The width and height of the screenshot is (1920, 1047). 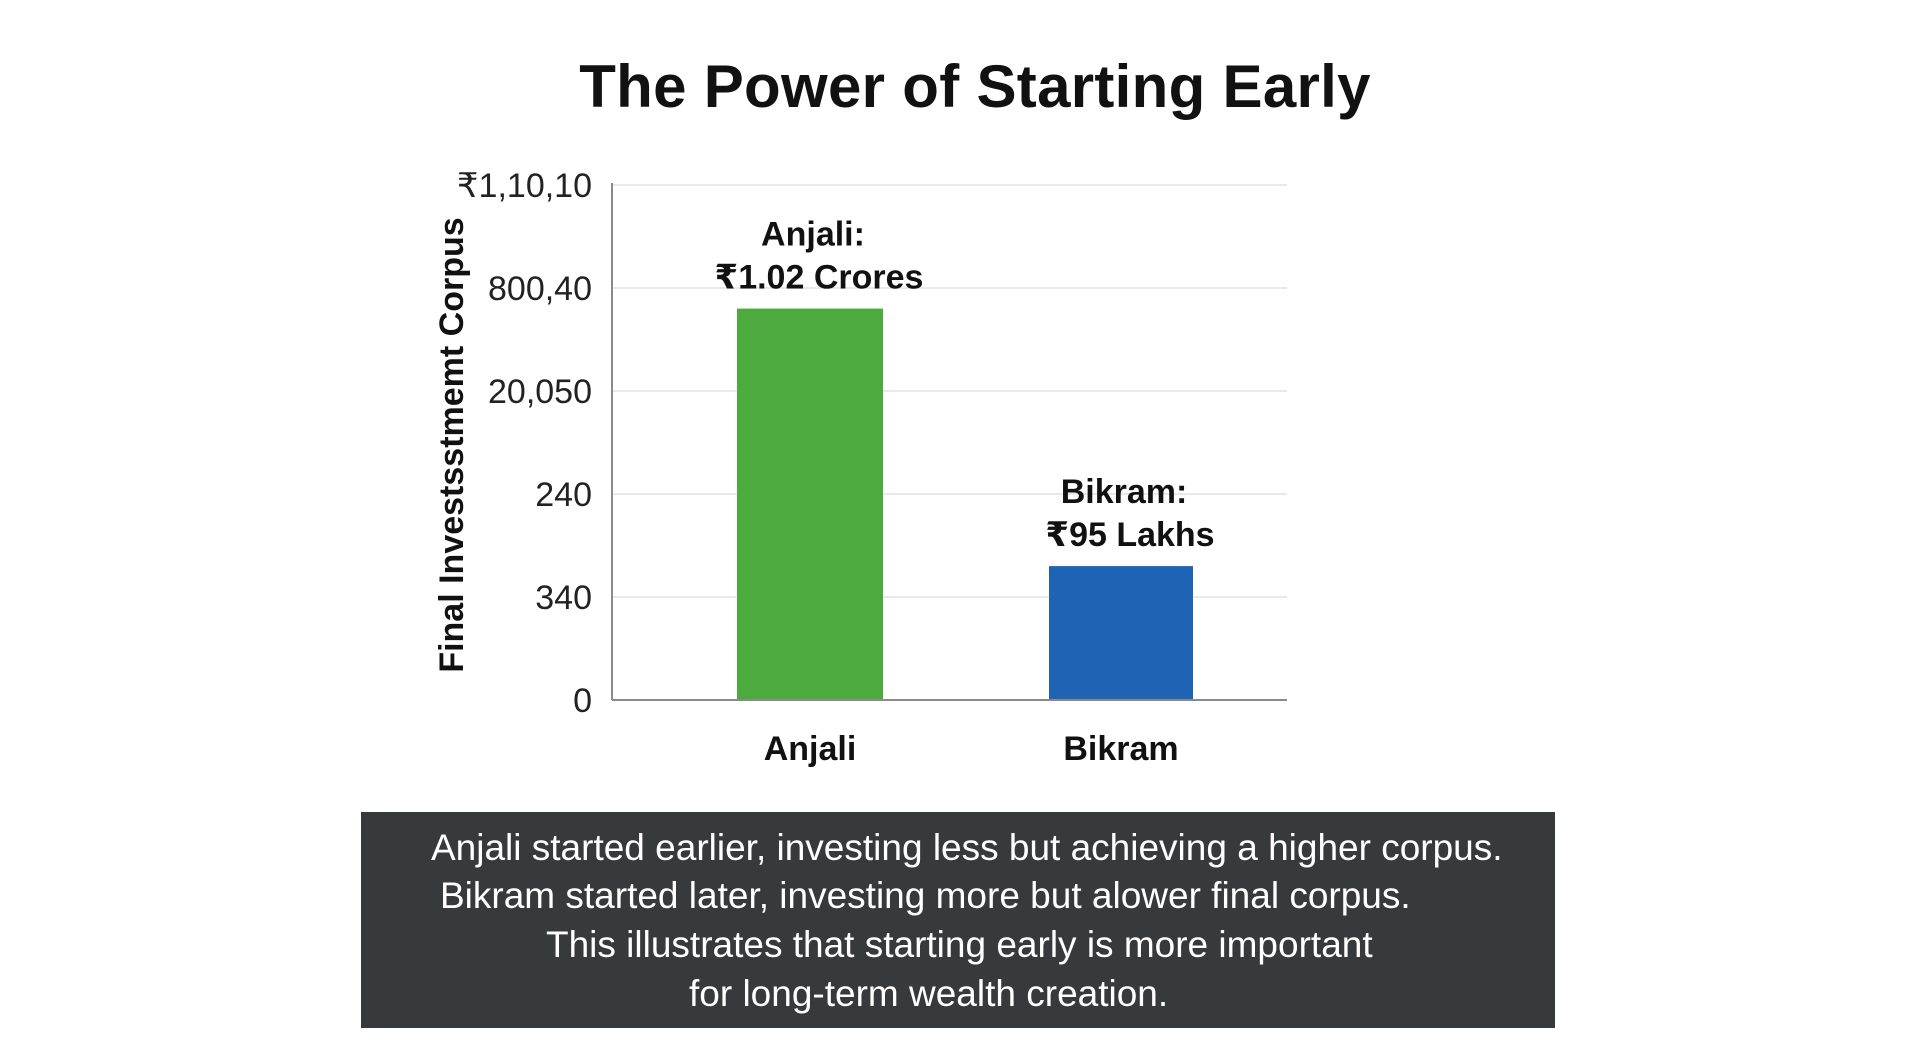 What do you see at coordinates (819, 278) in the screenshot?
I see `data-label-anjali-value: ₹1.02 Crores` at bounding box center [819, 278].